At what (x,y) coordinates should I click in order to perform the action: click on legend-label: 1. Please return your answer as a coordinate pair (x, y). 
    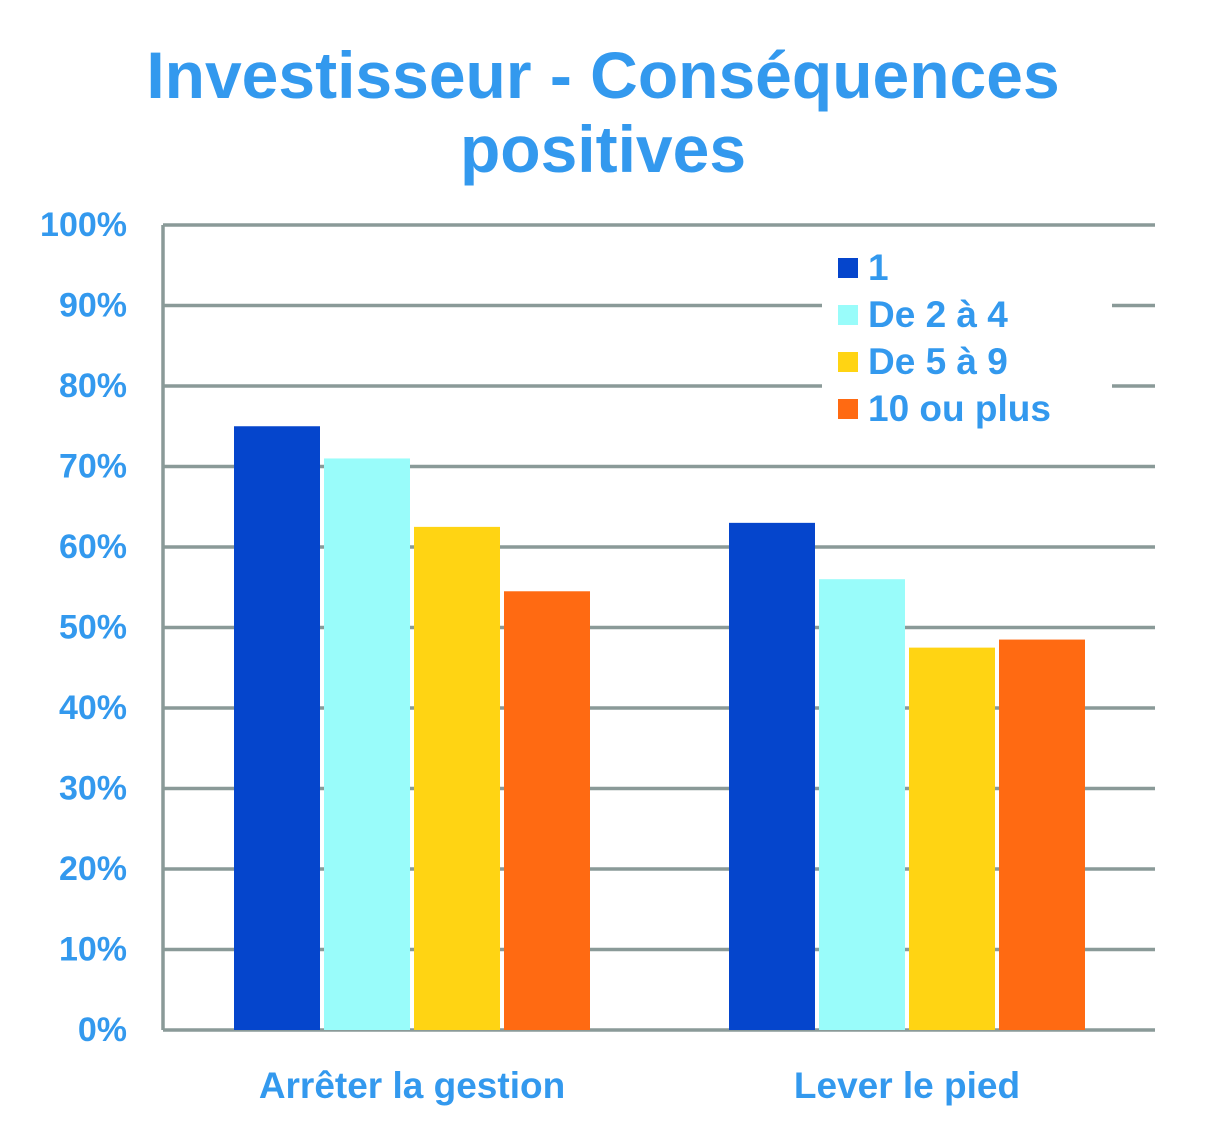
    Looking at the image, I should click on (878, 267).